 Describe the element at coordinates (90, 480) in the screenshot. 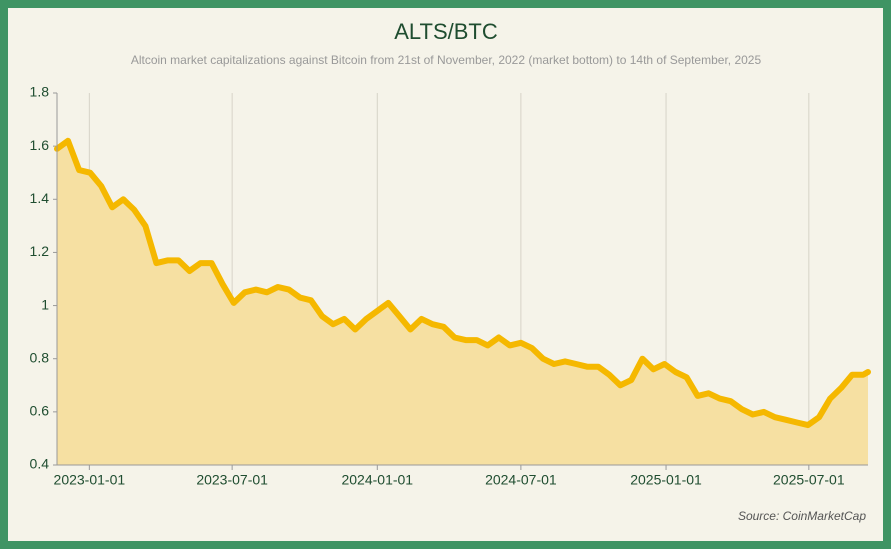

I see `x-tick-label: 2023-01-01` at that location.